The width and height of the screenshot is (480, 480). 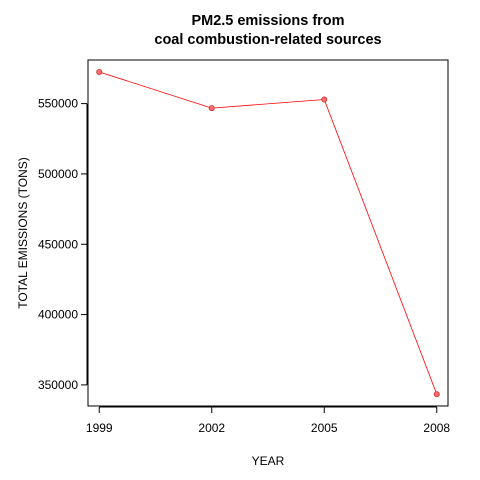 What do you see at coordinates (23, 233) in the screenshot?
I see `y-axis-label: TOTAL EMISSIONS (TONS)` at bounding box center [23, 233].